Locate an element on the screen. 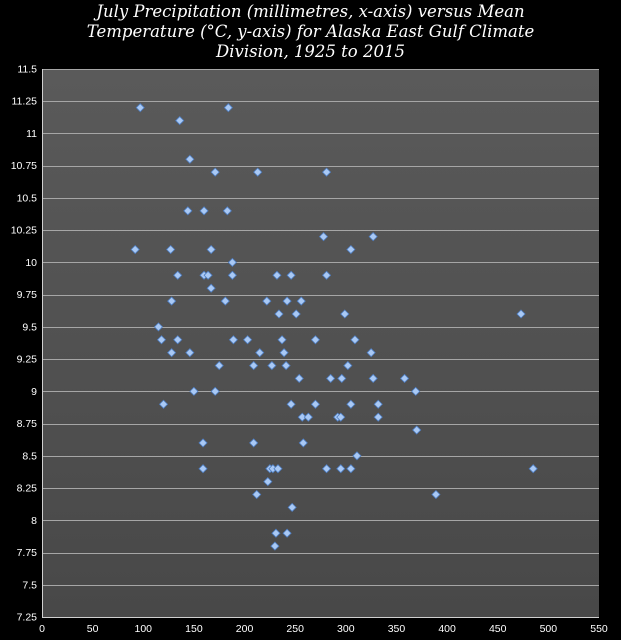 The height and width of the screenshot is (640, 621). y-tick-label: 9.25 is located at coordinates (27, 360).